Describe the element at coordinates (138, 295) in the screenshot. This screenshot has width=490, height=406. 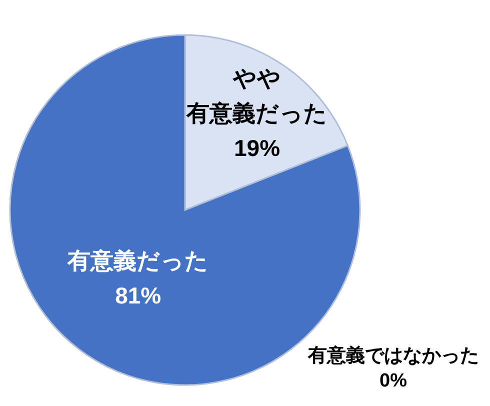
I see `data-label: 81%` at that location.